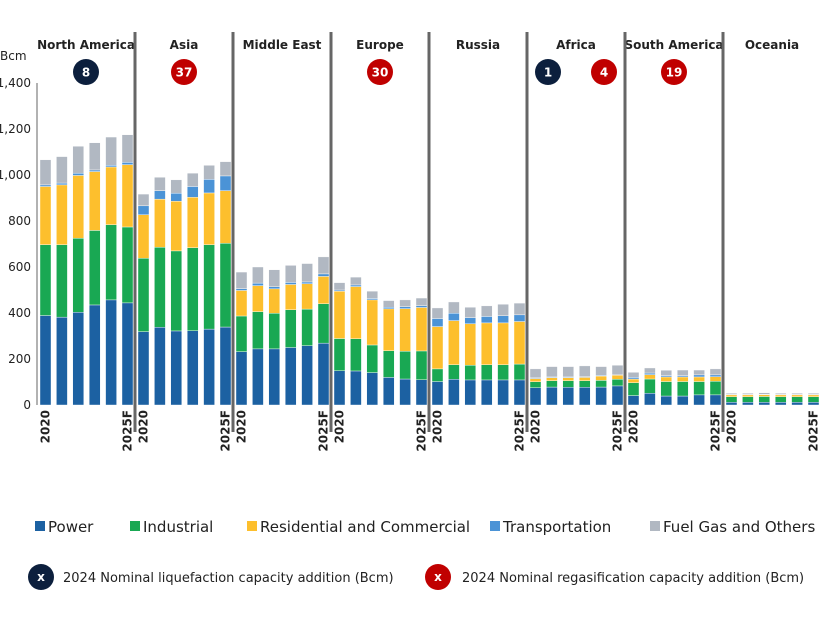 The width and height of the screenshot is (826, 625). I want to click on y-tick-label: 600, so click(19, 267).